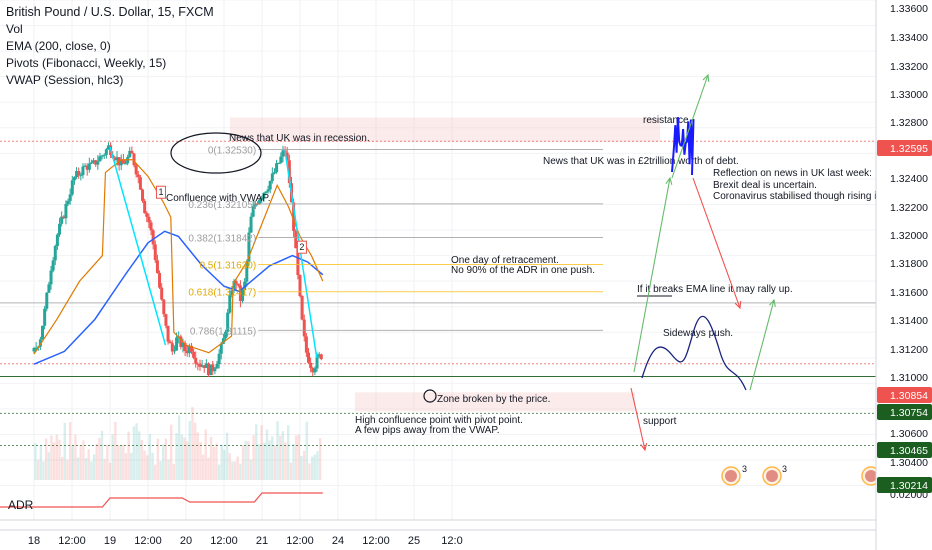 Image resolution: width=932 pixels, height=550 pixels. Describe the element at coordinates (58, 46) in the screenshot. I see `legend-ema: EMA (200, close, 0)` at that location.